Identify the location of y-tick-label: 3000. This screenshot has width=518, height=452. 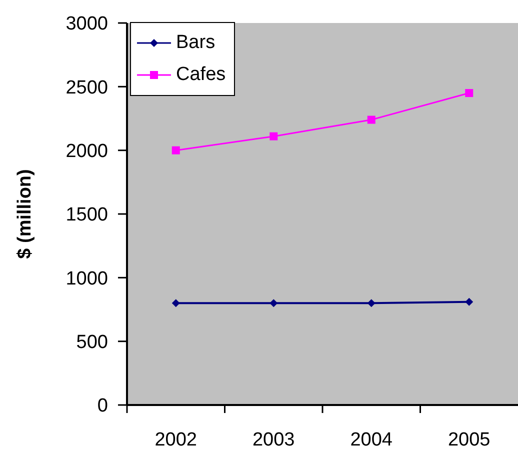
(87, 24).